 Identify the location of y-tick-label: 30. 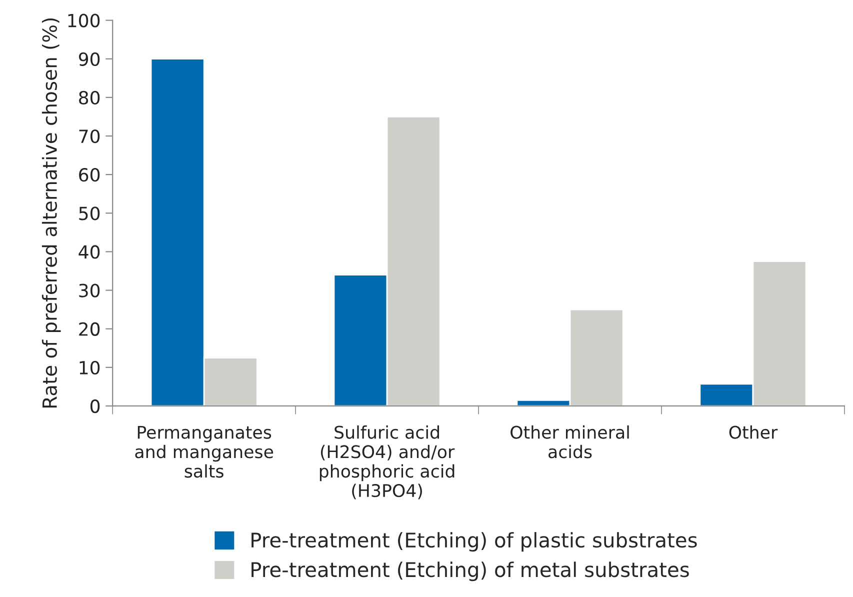
(89, 291).